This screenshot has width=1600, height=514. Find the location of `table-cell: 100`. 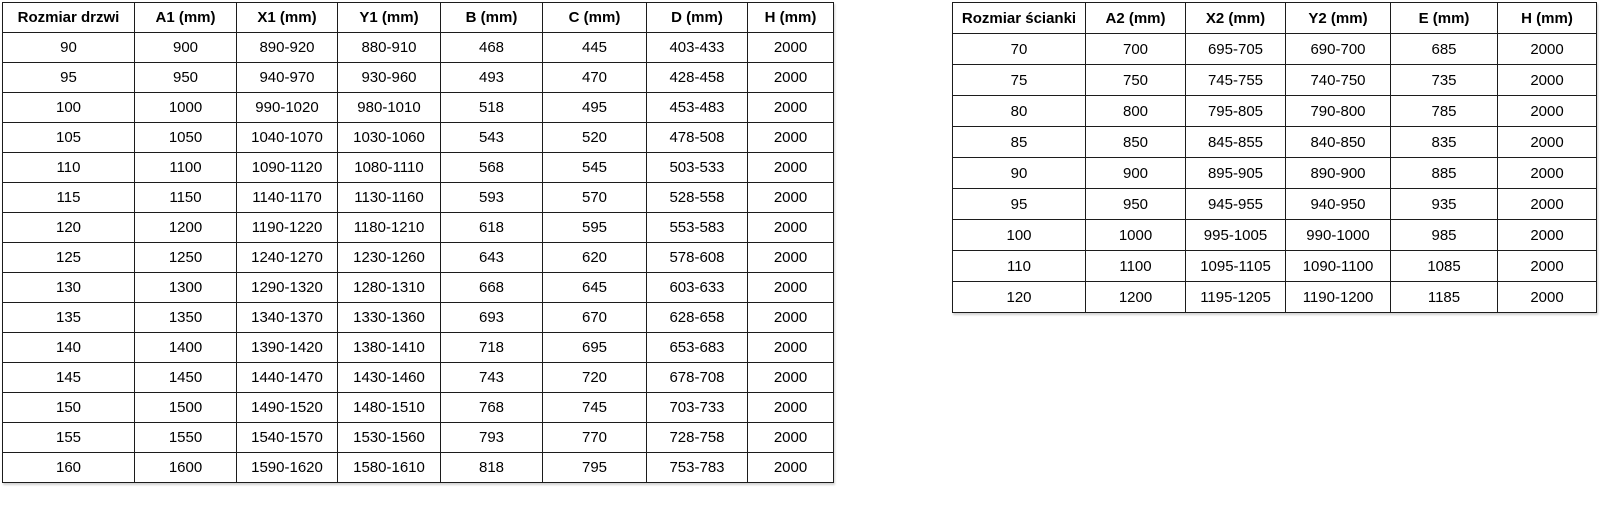

table-cell: 100 is located at coordinates (68, 107).